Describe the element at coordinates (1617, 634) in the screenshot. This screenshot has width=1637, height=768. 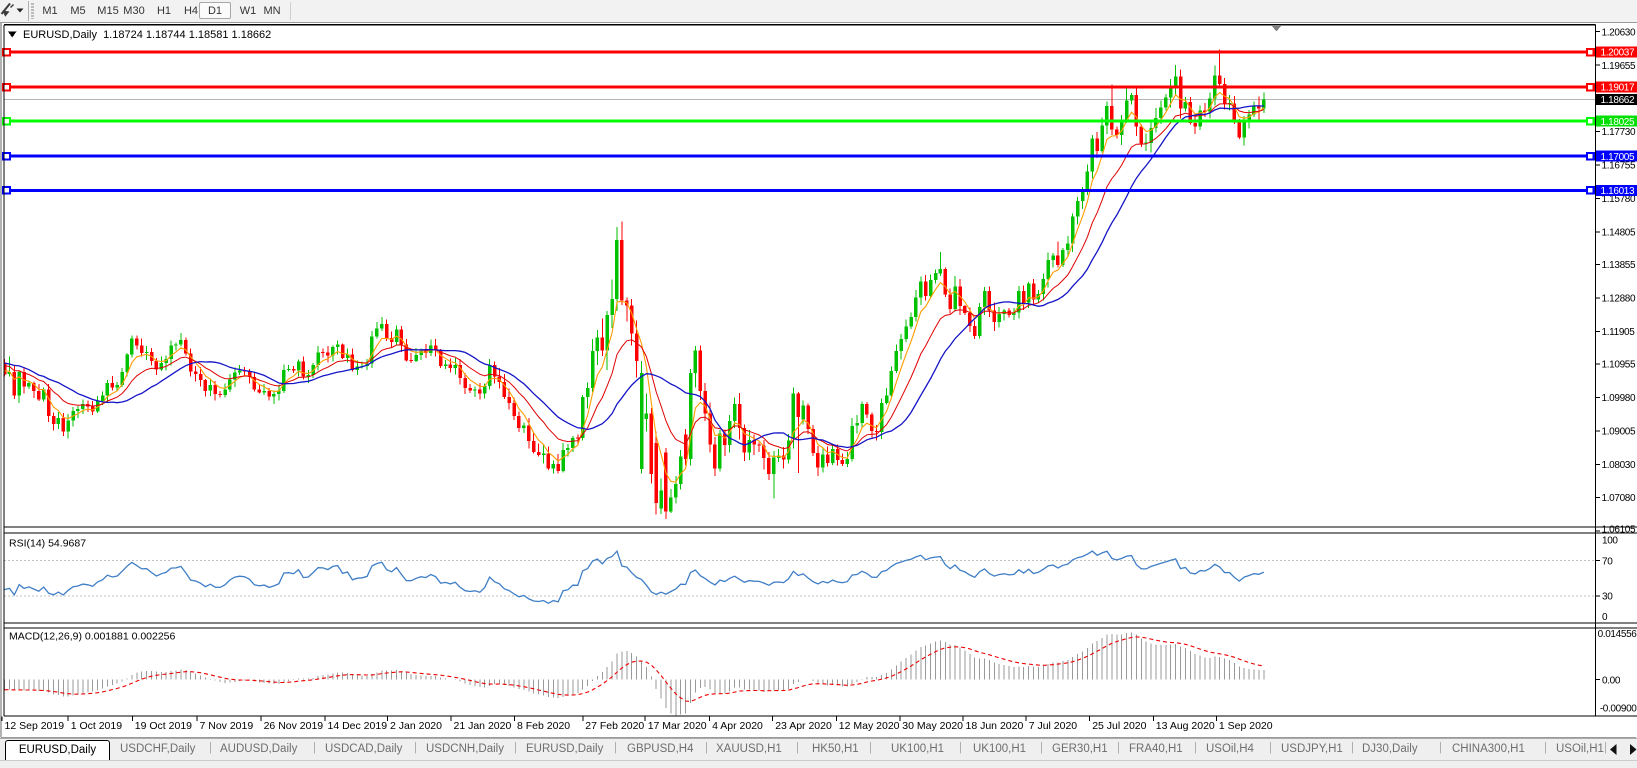
I see `svg-text: 0.014556` at that location.